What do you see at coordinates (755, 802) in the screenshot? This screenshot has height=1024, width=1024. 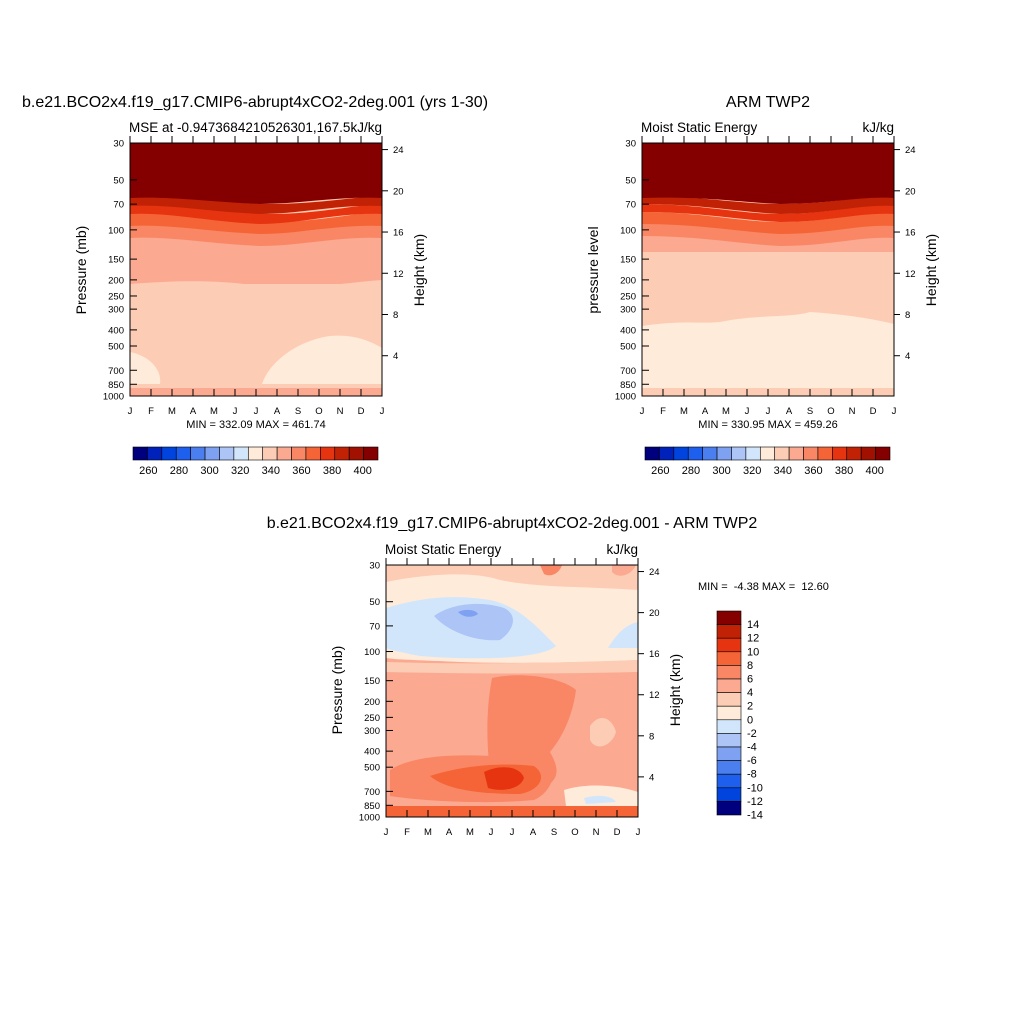 I see `colorbar-v-label-13: -12` at bounding box center [755, 802].